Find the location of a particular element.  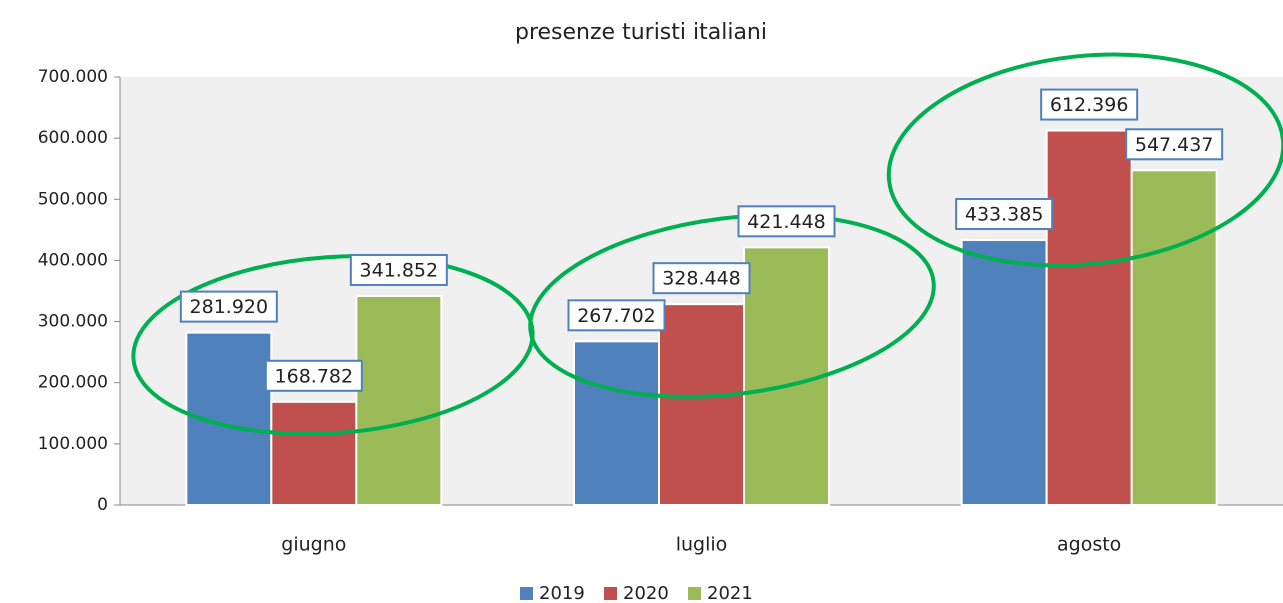

value-label: 433.385 is located at coordinates (1004, 215).